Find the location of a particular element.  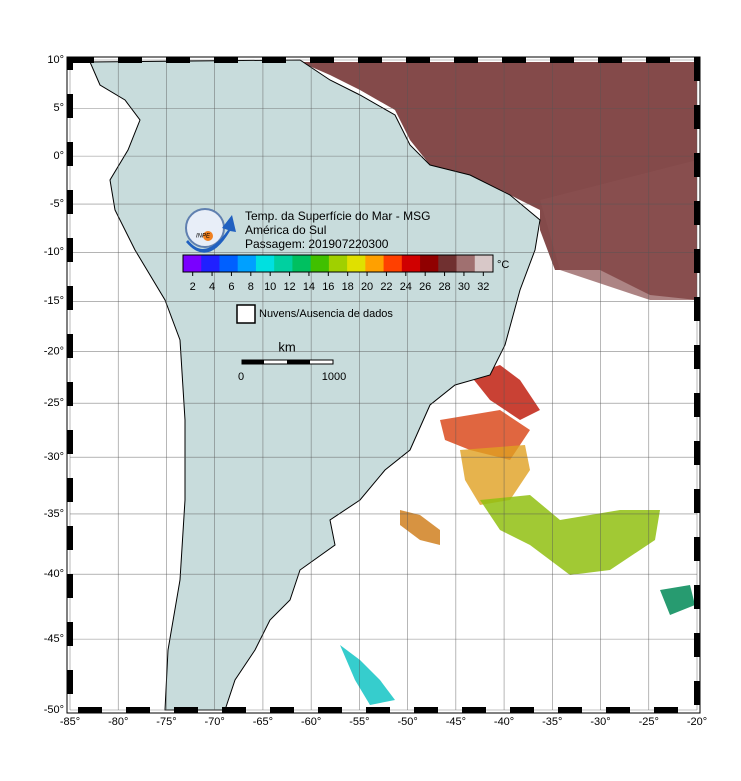

lat-tick-label: 0° is located at coordinates (58, 156).